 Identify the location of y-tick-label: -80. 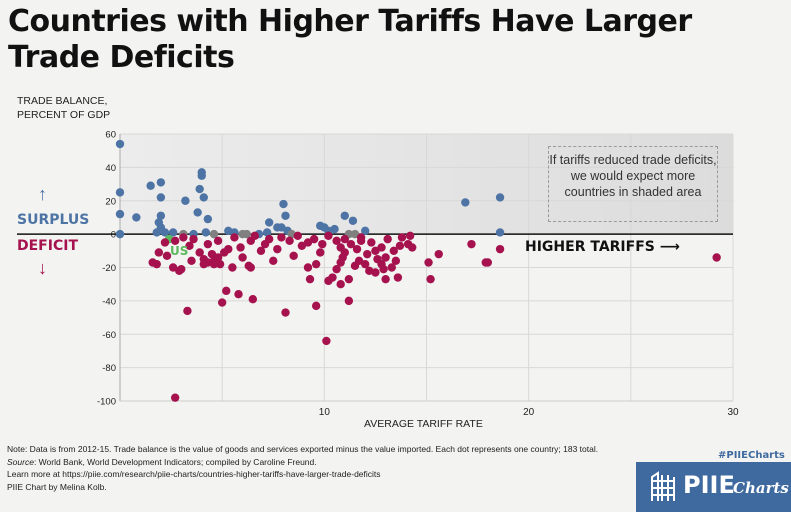
(109, 368).